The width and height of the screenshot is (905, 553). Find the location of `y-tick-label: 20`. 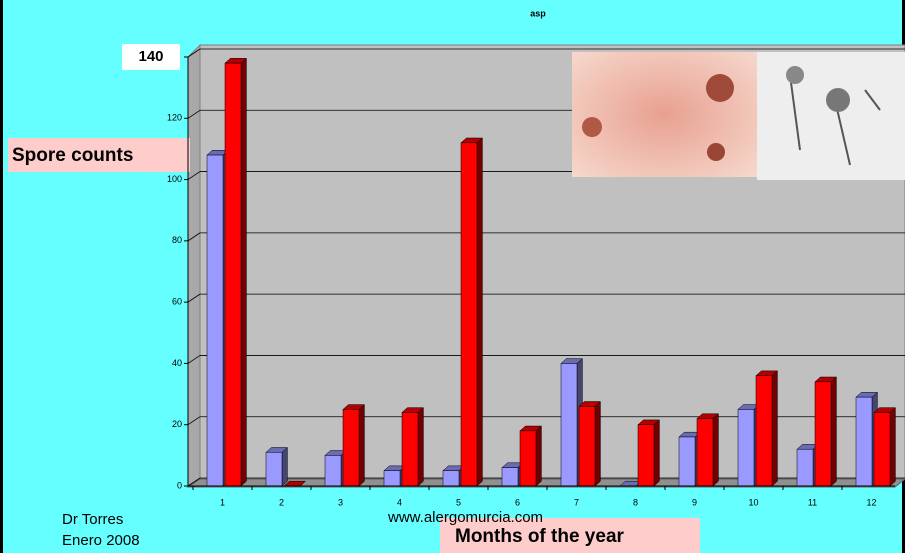

y-tick-label: 20 is located at coordinates (177, 424).